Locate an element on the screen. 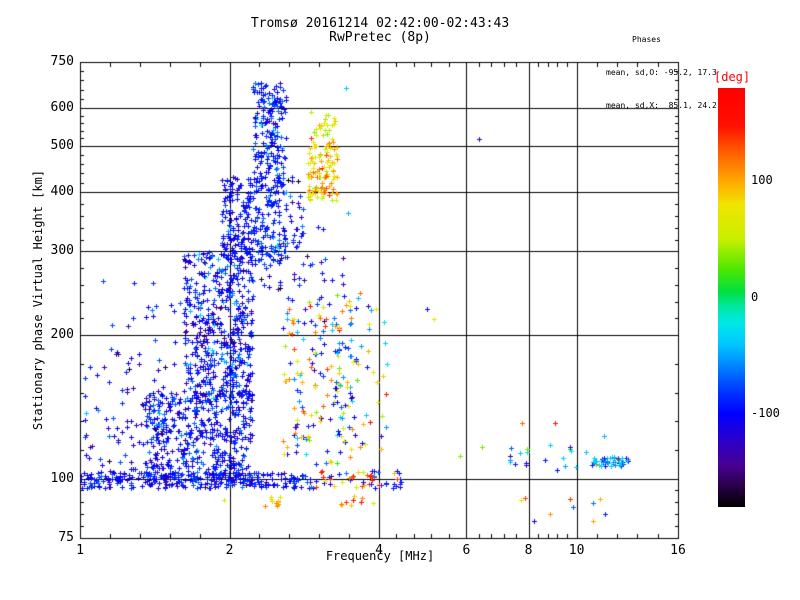 This screenshot has height=600, width=800. y-tick-label: 750 is located at coordinates (62, 61).